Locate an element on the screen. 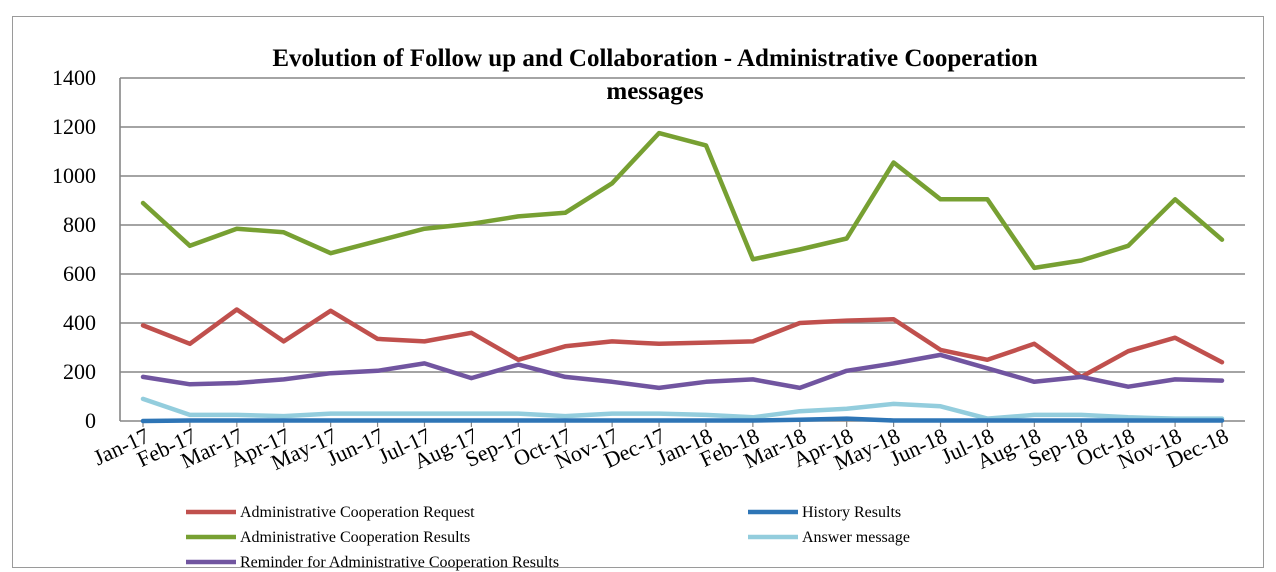 This screenshot has height=572, width=1276. y-tick-label: 0 is located at coordinates (90, 420).